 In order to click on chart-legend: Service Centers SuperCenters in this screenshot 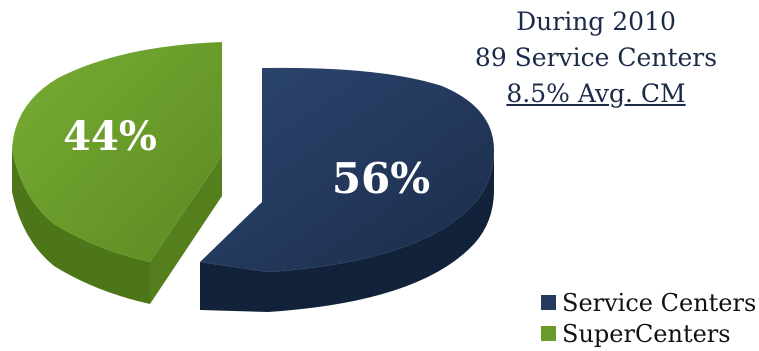, I will do `click(648, 318)`.